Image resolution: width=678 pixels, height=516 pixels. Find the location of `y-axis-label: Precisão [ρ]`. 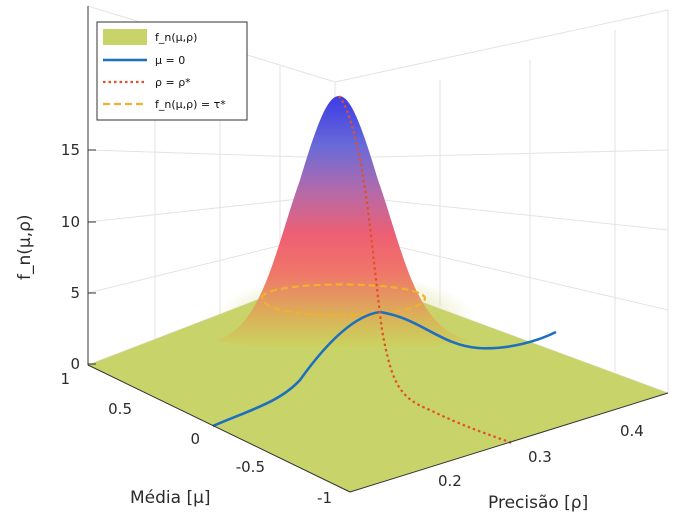

y-axis-label: Precisão [ρ] is located at coordinates (538, 503).